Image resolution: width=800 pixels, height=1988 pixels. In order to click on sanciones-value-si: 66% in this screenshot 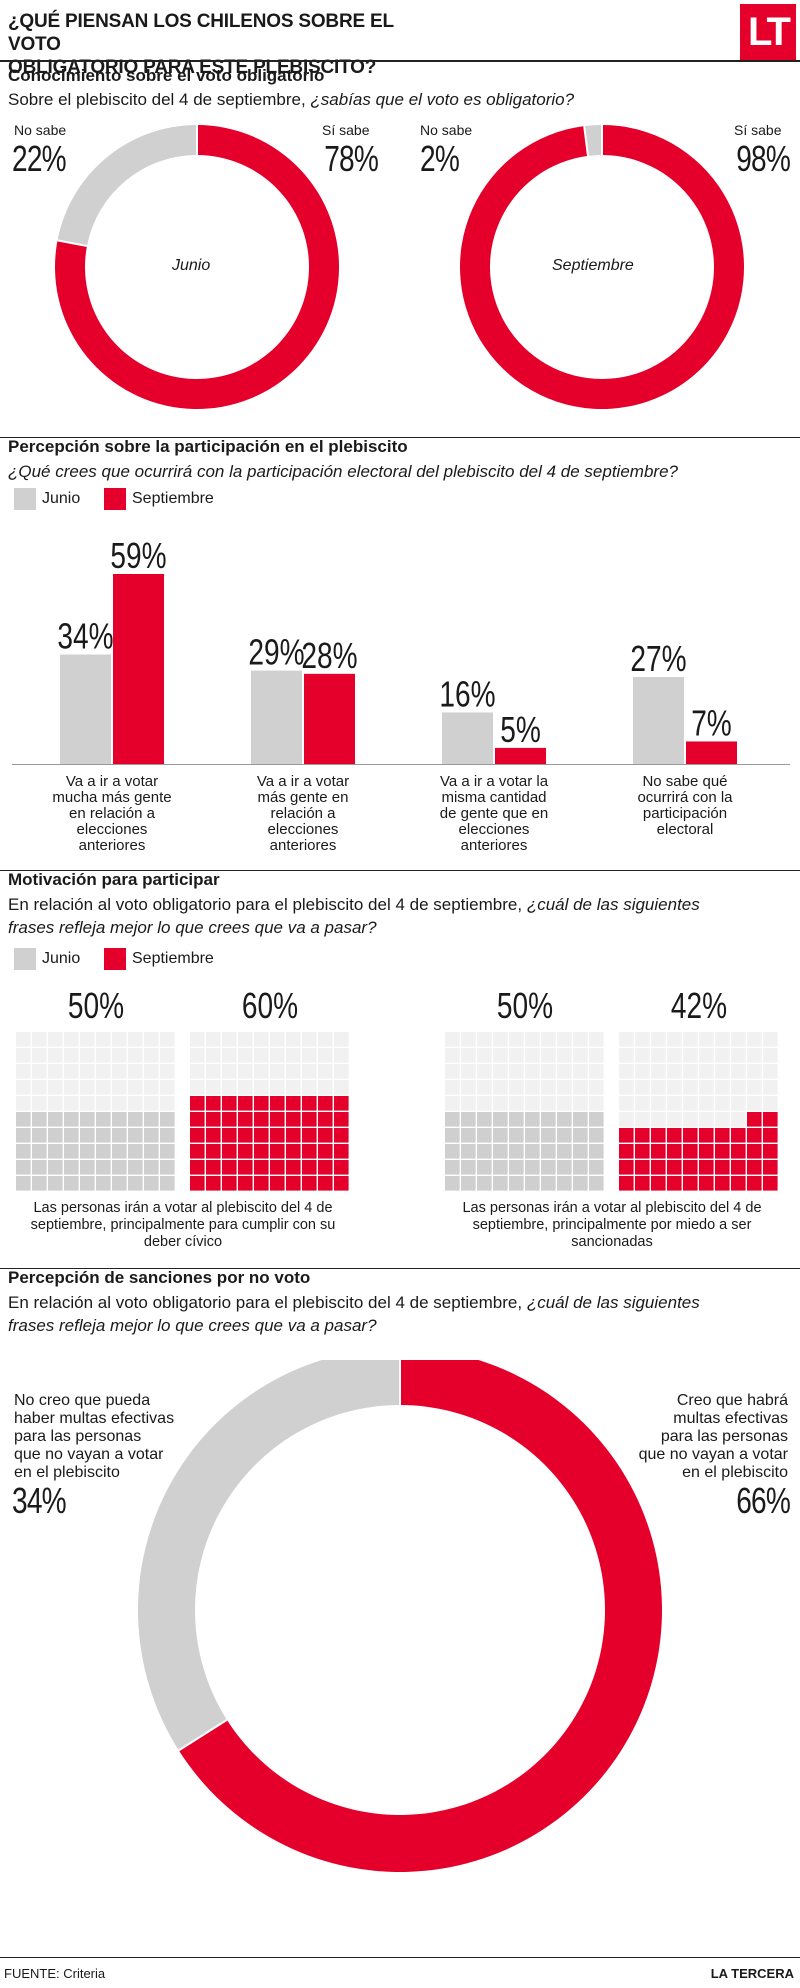, I will do `click(763, 1500)`.